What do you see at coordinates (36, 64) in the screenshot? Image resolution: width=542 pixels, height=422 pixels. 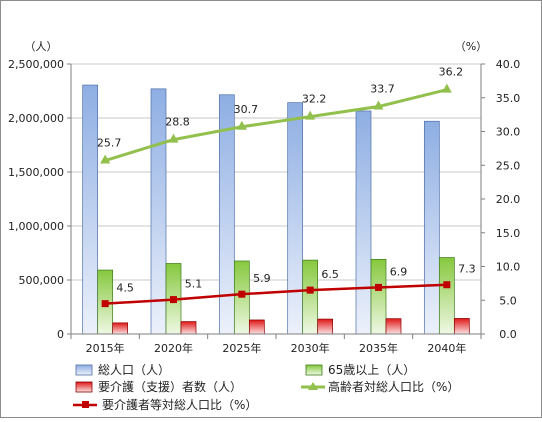 I see `left-axis-tick-label: 2,500,000` at bounding box center [36, 64].